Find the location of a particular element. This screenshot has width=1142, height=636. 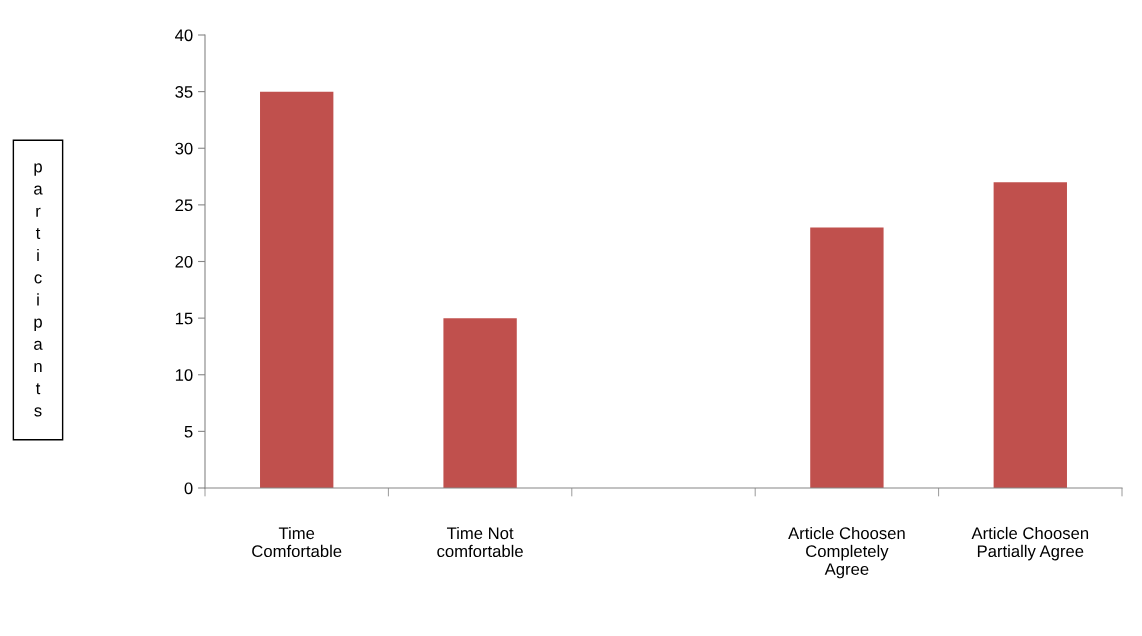

y-tick-label: 5 is located at coordinates (188, 431).